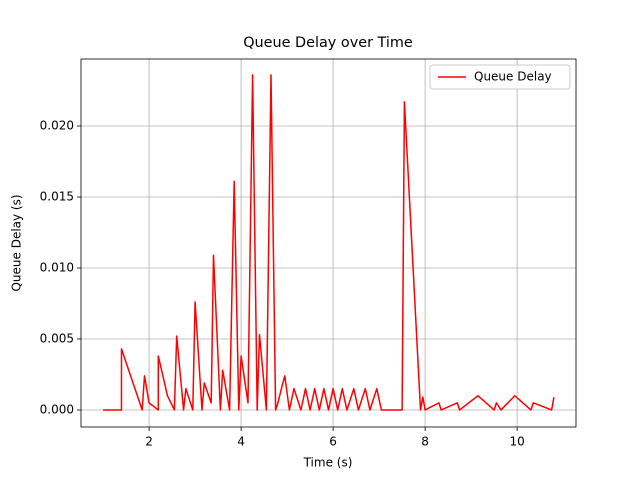 The width and height of the screenshot is (640, 480). What do you see at coordinates (57, 126) in the screenshot?
I see `y-tick-label: 0.020` at bounding box center [57, 126].